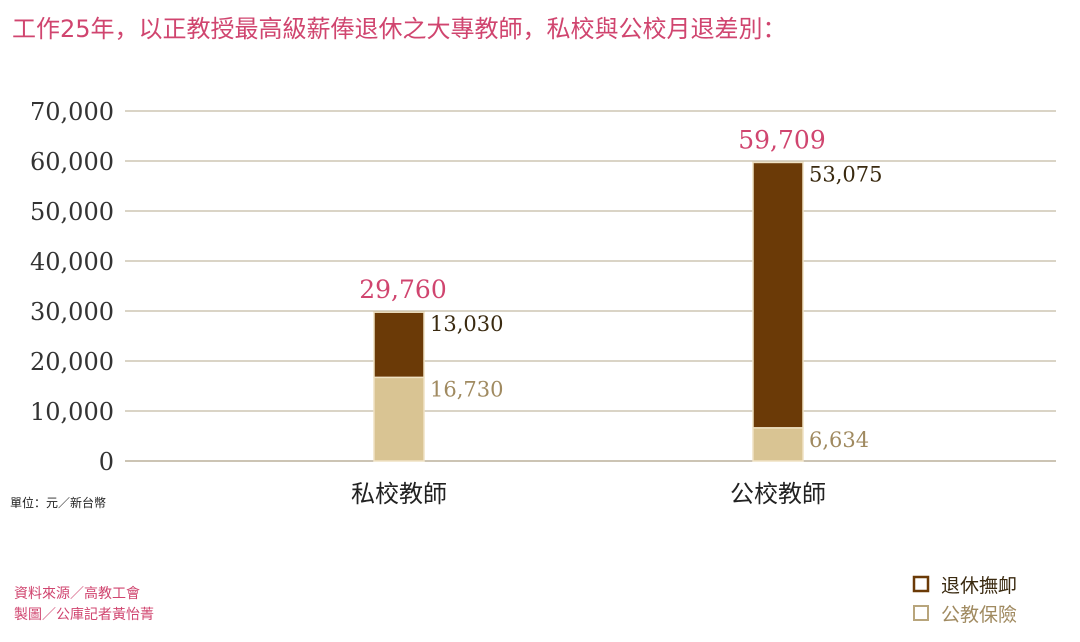 The height and width of the screenshot is (642, 1080). What do you see at coordinates (72, 212) in the screenshot?
I see `y-tick-label: 50,000` at bounding box center [72, 212].